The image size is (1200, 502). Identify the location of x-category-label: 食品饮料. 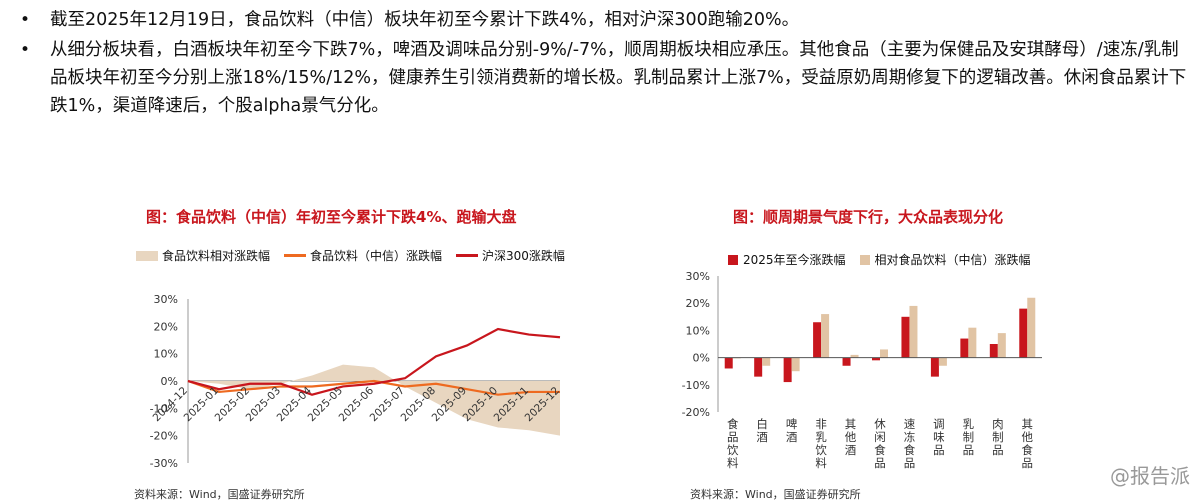
(733, 443).